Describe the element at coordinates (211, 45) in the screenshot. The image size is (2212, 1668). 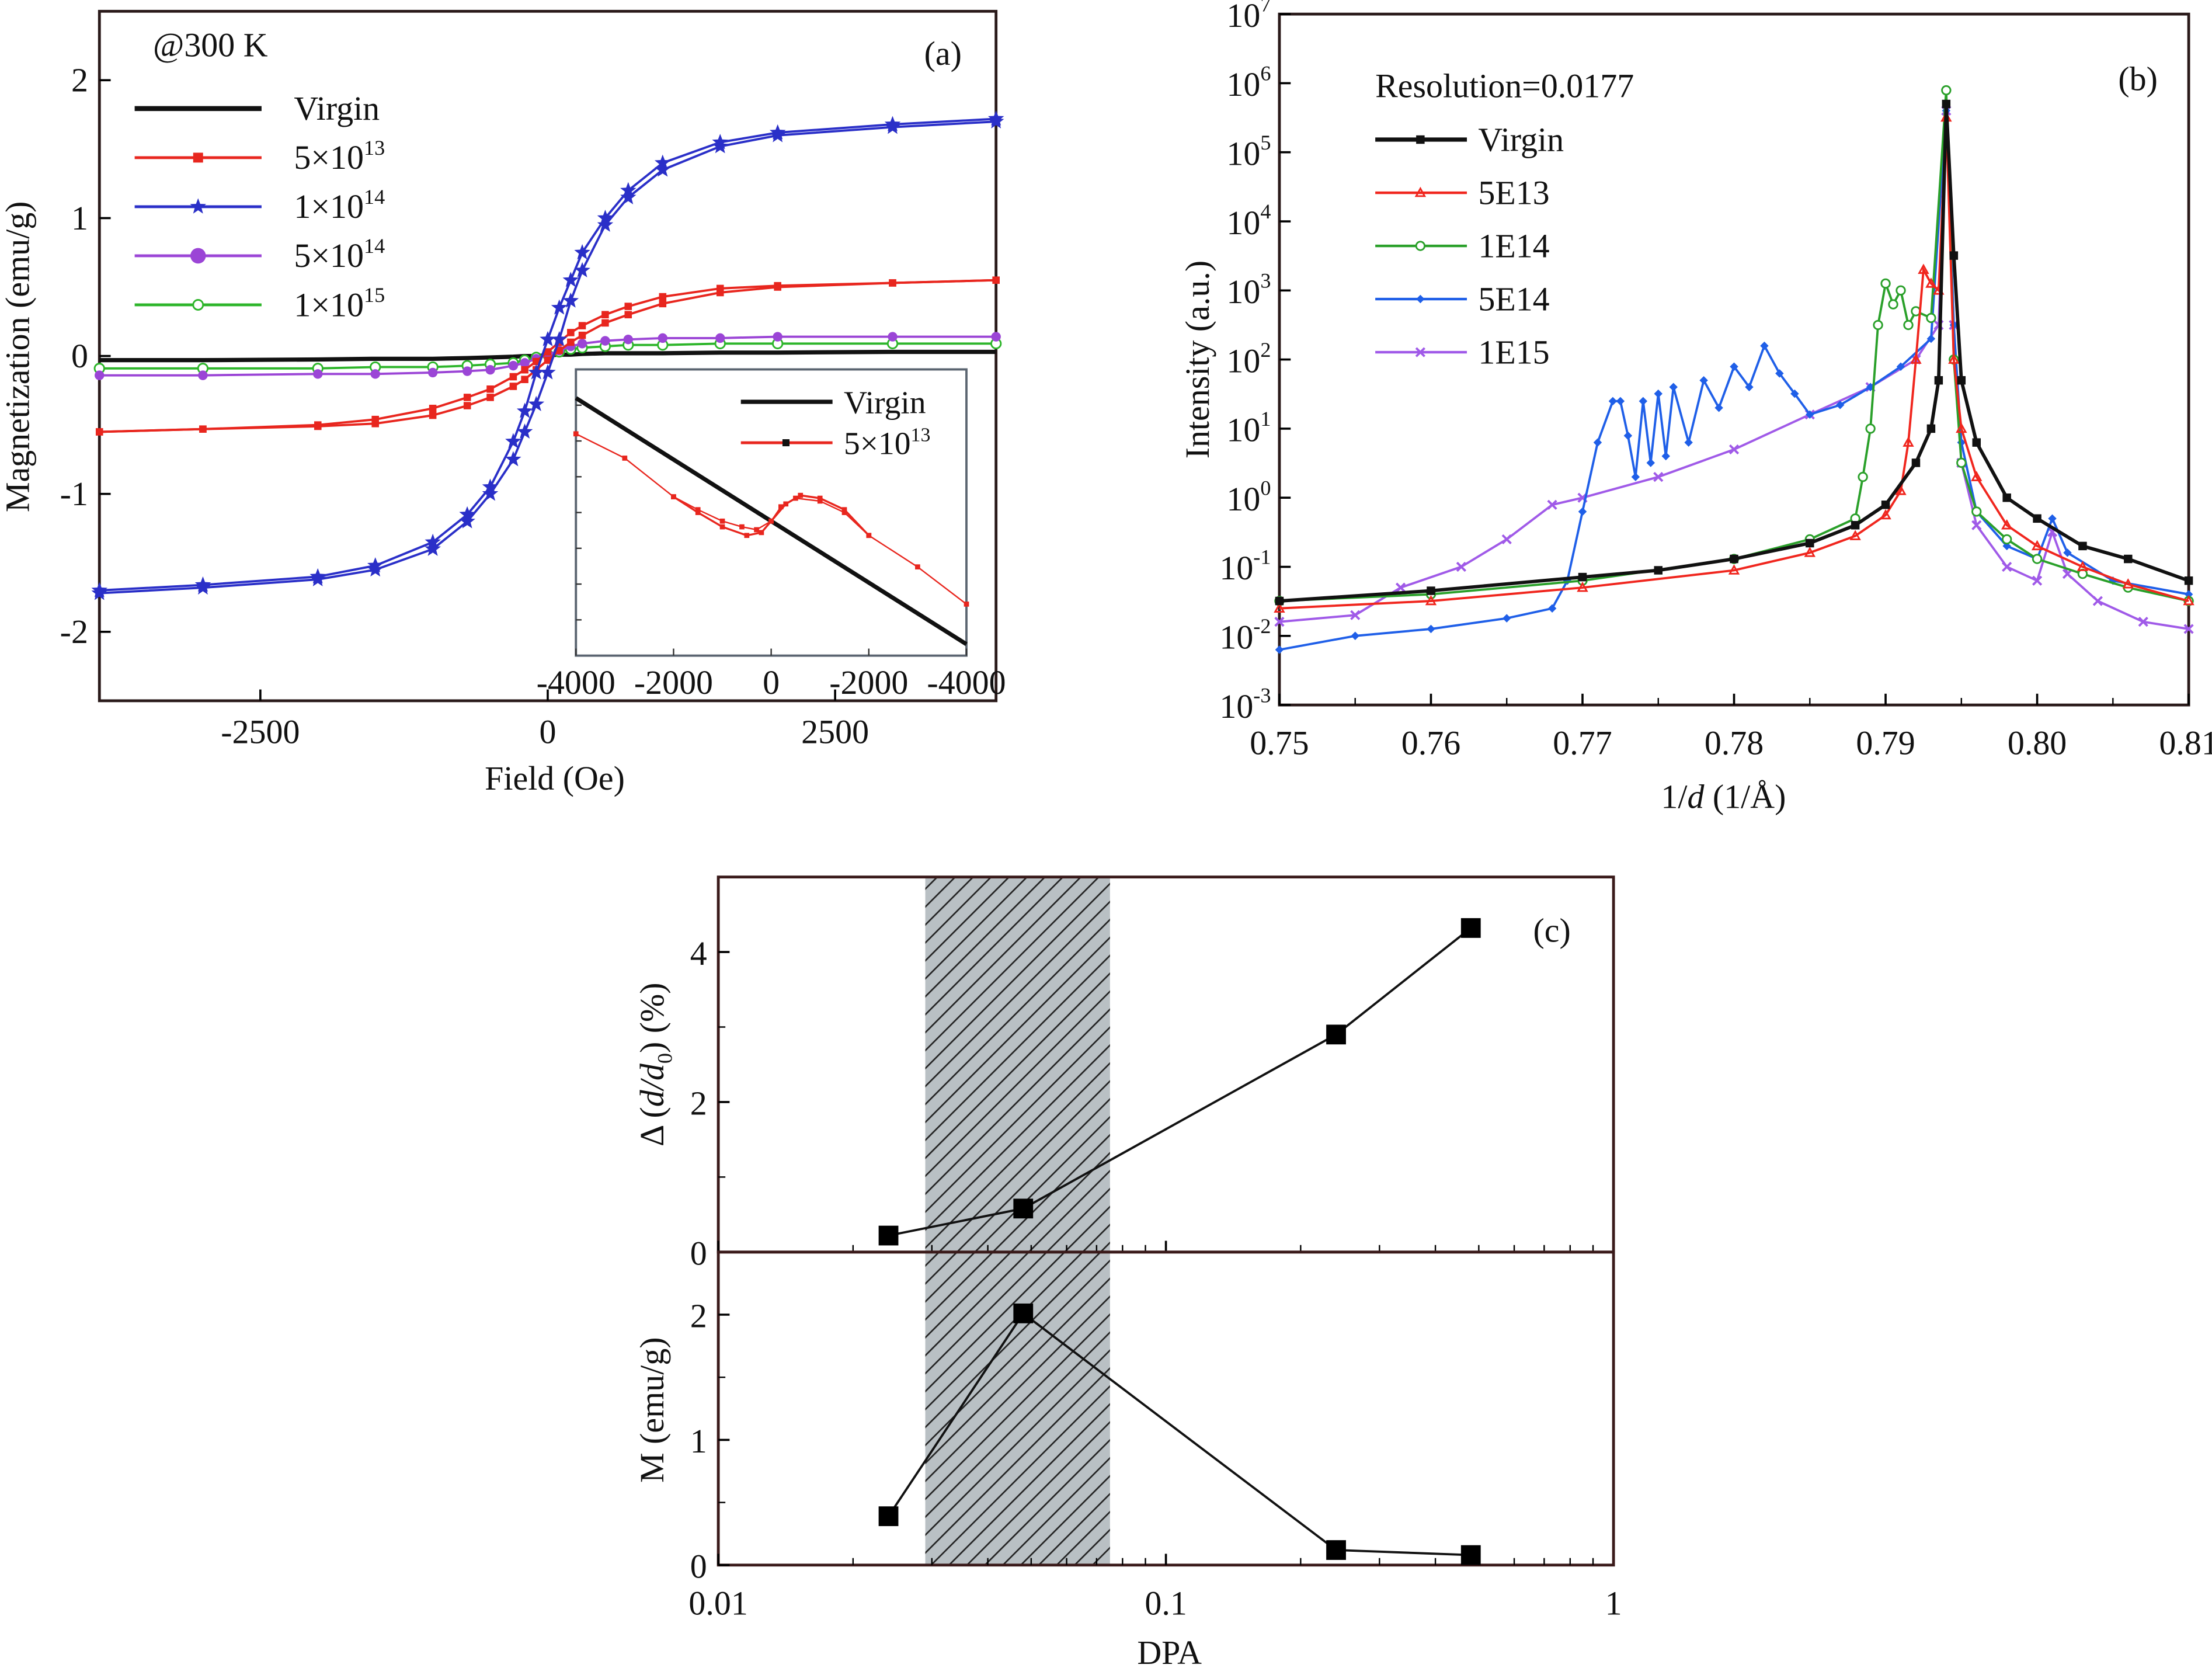
I see `temperature-annotation: @300 K` at that location.